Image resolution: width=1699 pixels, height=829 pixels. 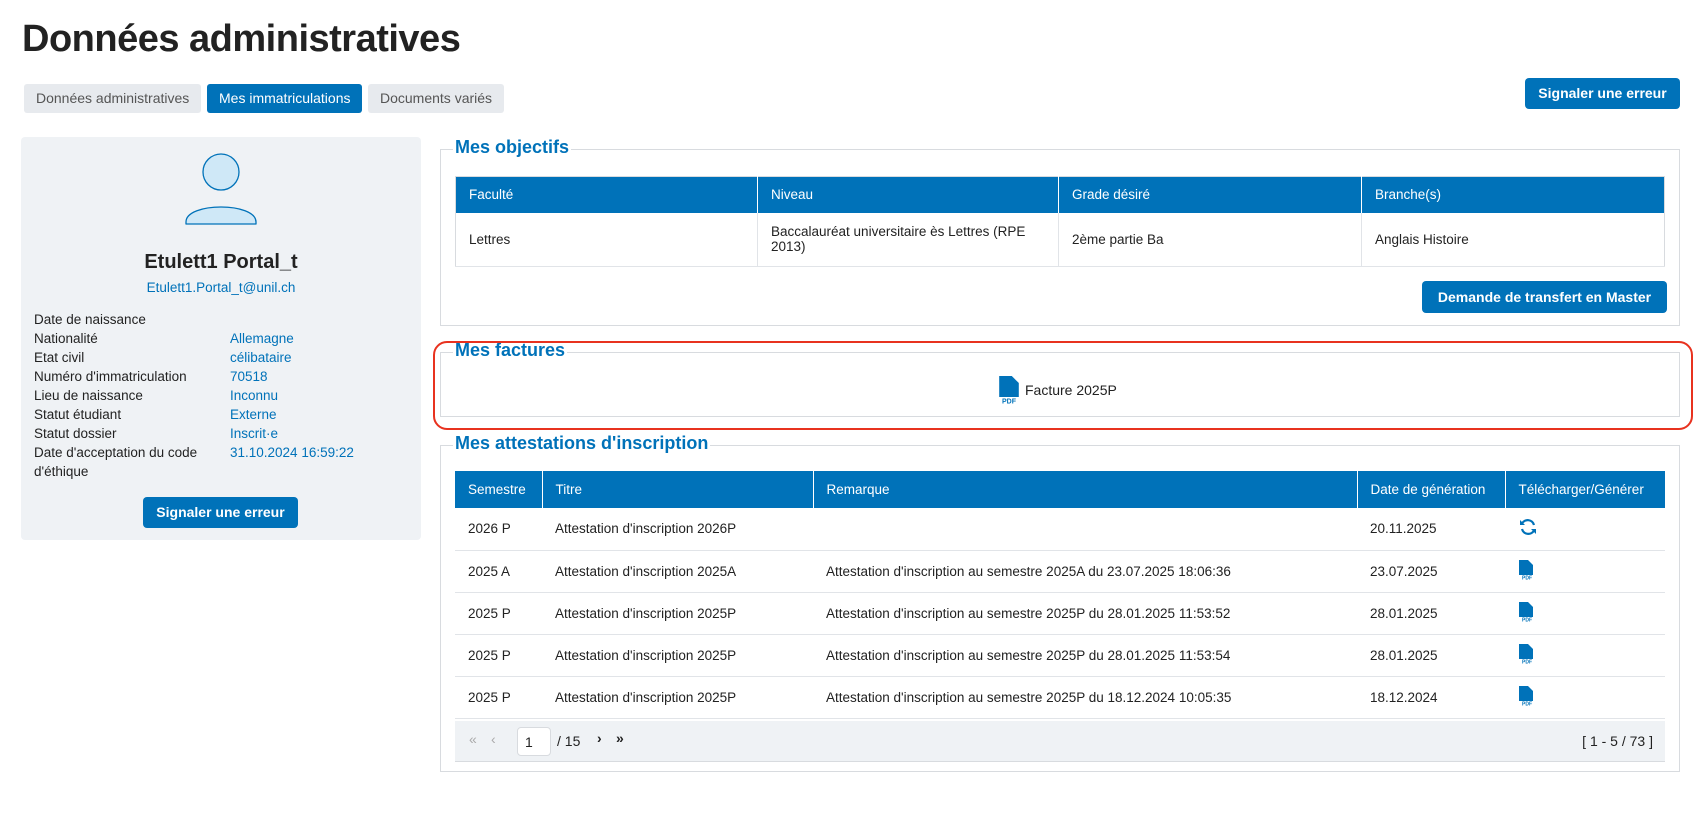 What do you see at coordinates (512, 147) in the screenshot?
I see `objectifs-title: Mes objectifs` at bounding box center [512, 147].